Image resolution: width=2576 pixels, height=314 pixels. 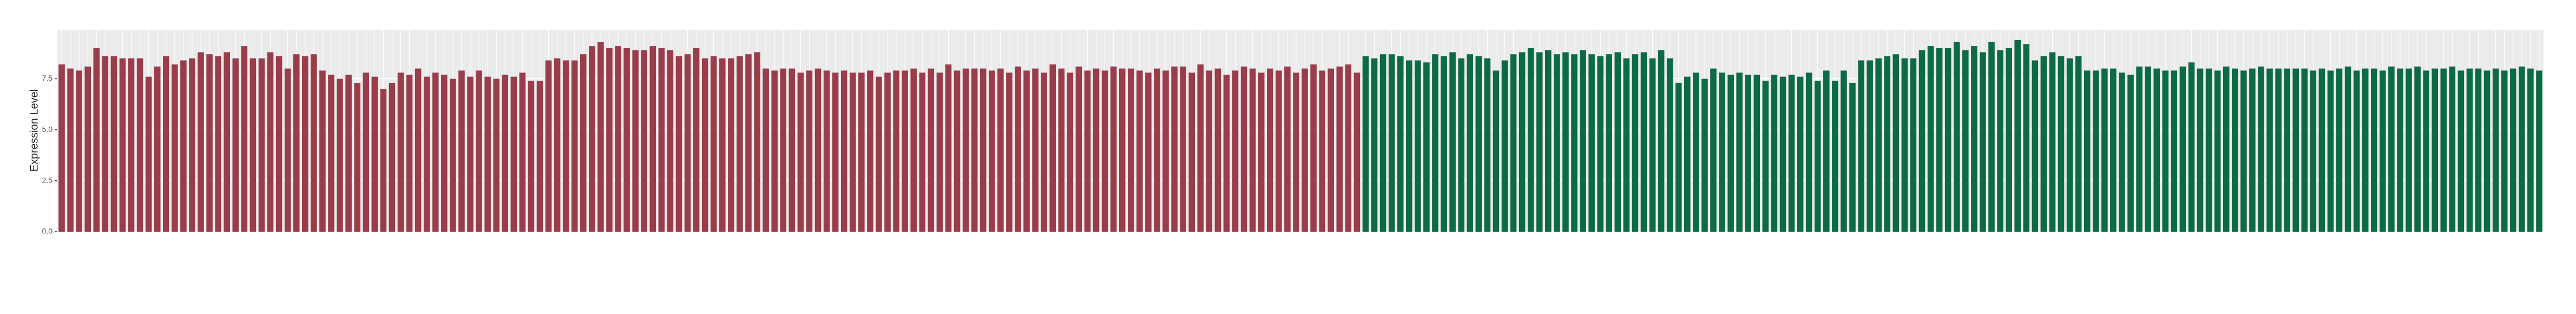 What do you see at coordinates (34, 130) in the screenshot?
I see `y-axis-label: Expression Level` at bounding box center [34, 130].